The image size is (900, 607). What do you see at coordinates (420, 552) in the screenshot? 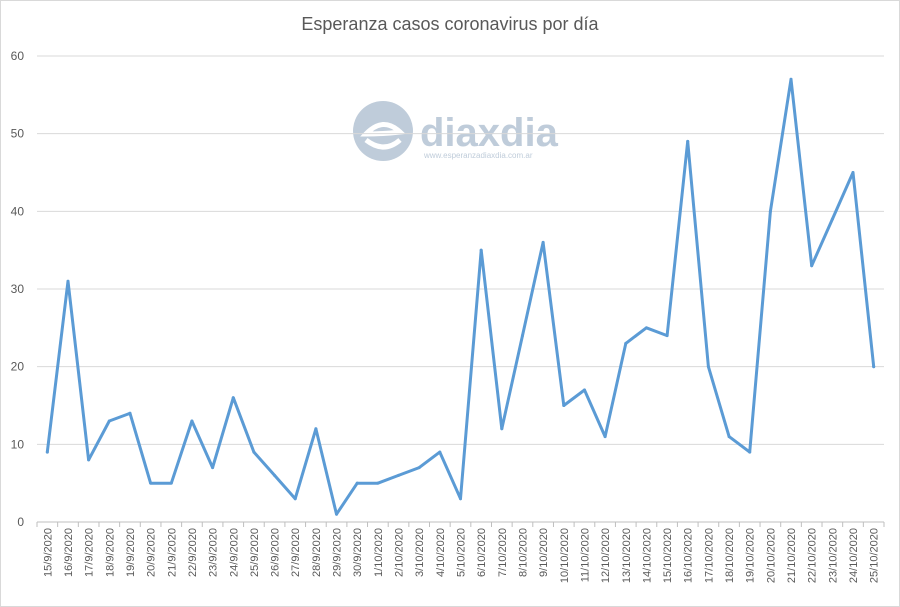
I see `x-tick-label: 3/10/2020` at bounding box center [420, 552].